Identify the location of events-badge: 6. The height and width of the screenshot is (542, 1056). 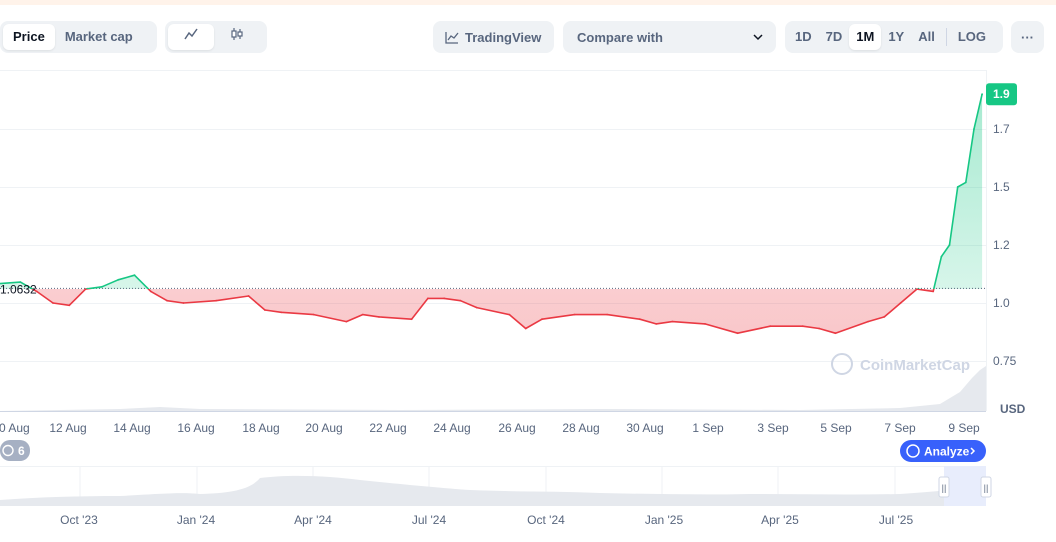
(15, 450).